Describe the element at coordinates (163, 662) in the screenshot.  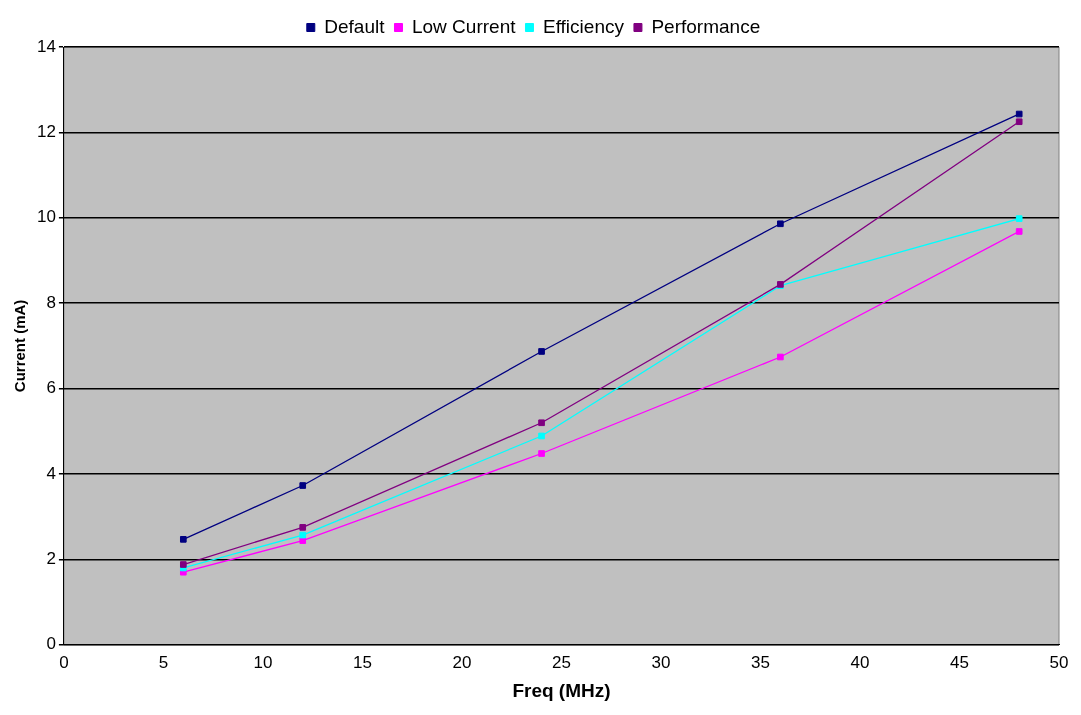
I see `x-tick-label: 5` at that location.